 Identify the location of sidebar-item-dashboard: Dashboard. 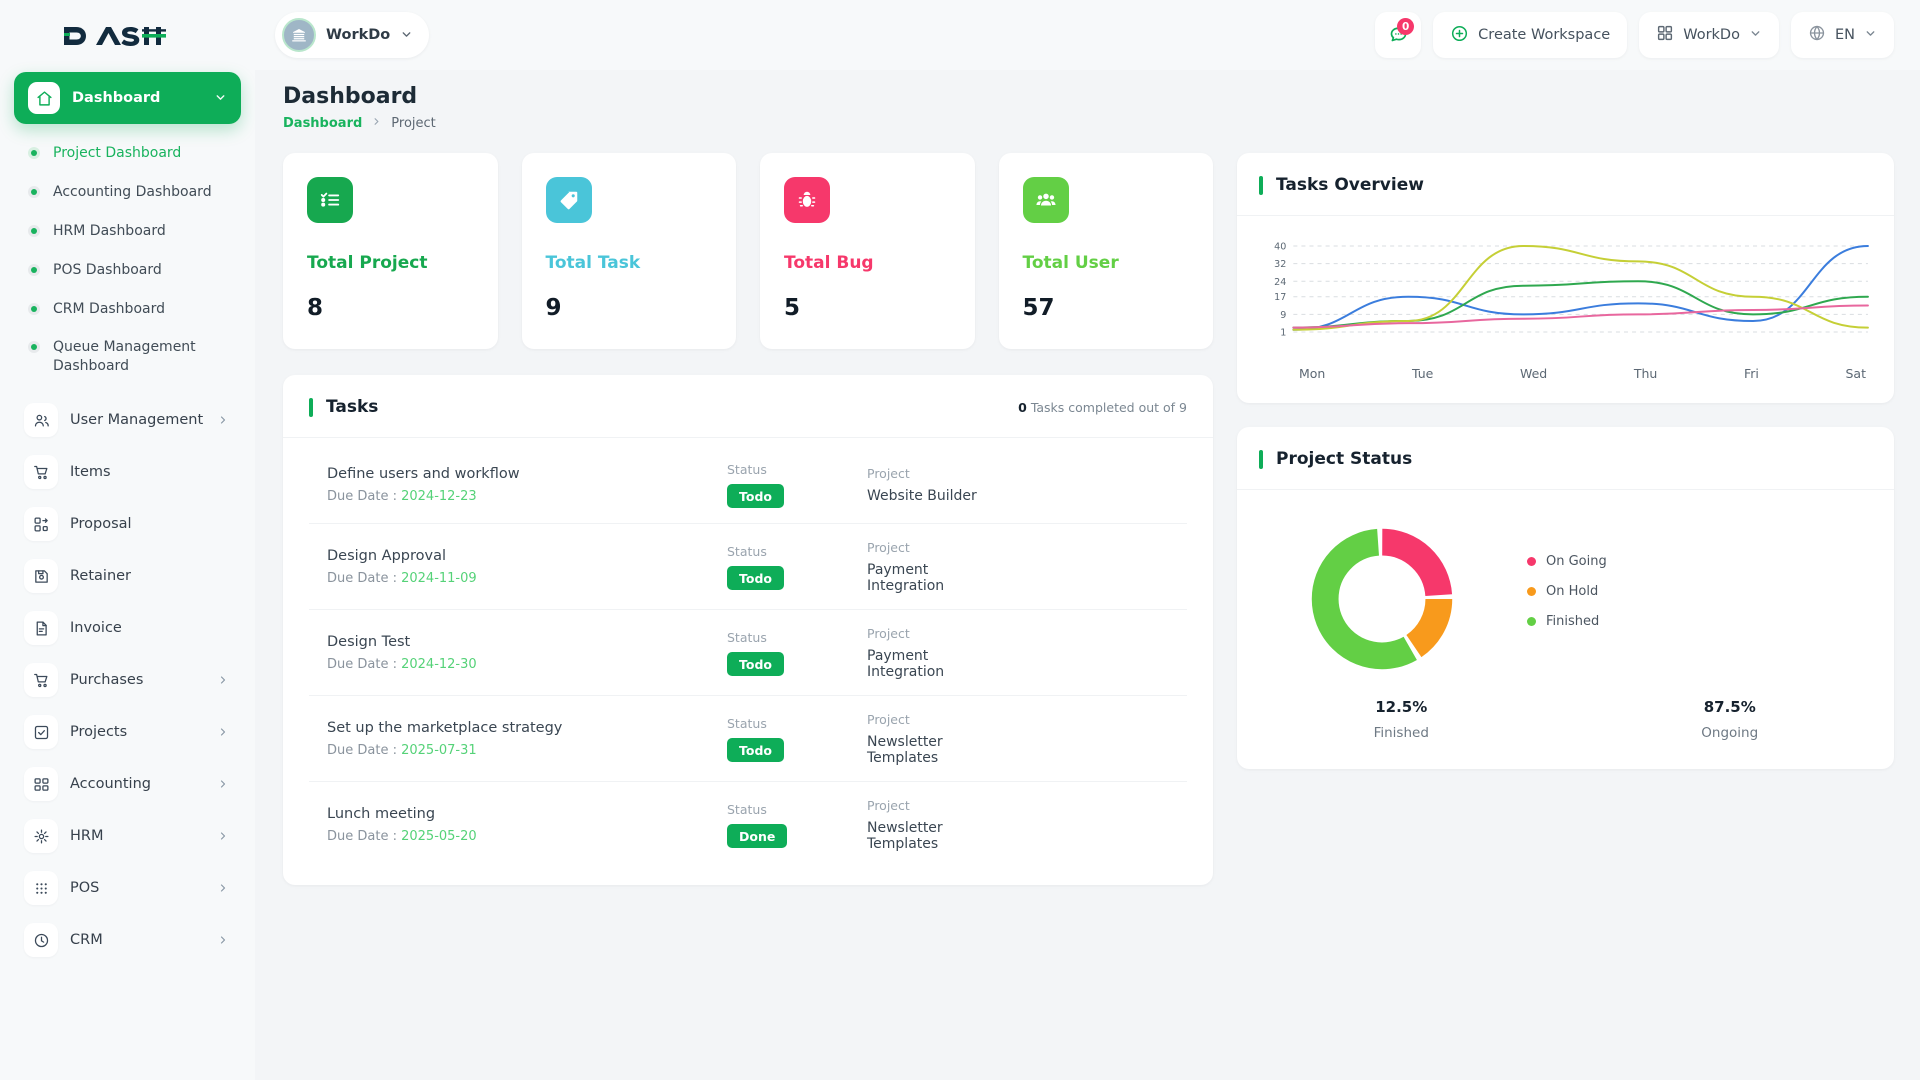
(127, 98).